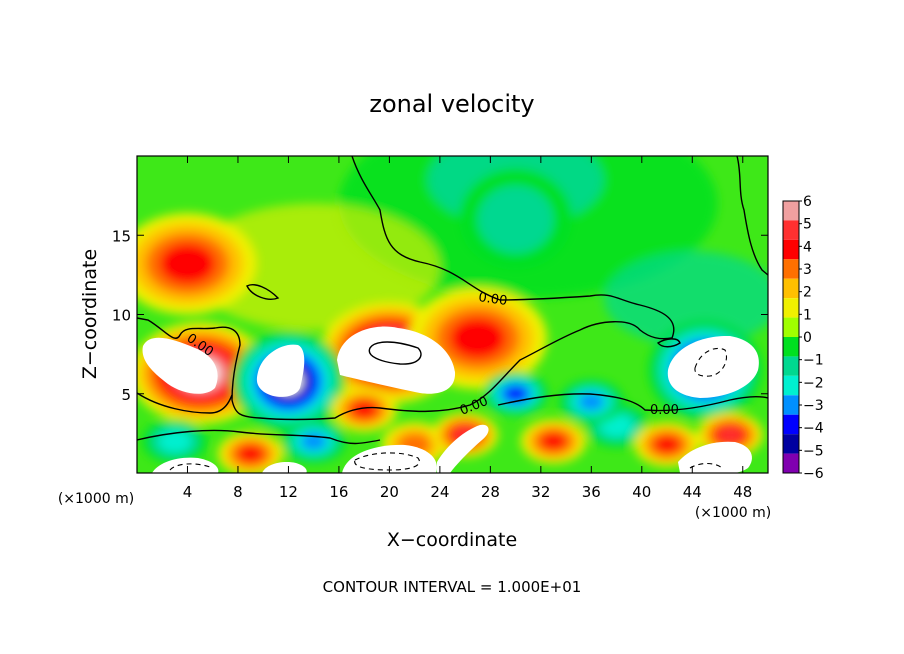  Describe the element at coordinates (692, 492) in the screenshot. I see `x-tick-label: 44` at that location.